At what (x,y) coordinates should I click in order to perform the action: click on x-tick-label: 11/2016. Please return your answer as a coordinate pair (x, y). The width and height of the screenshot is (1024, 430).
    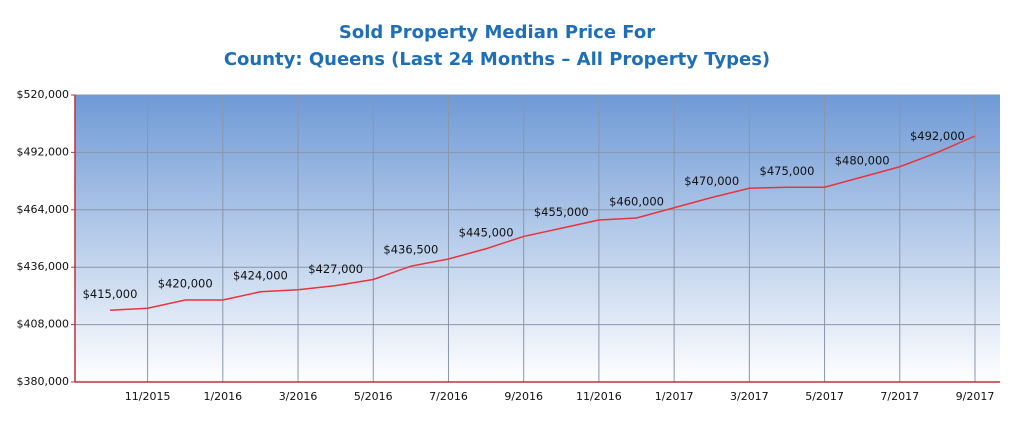
    Looking at the image, I should click on (599, 396).